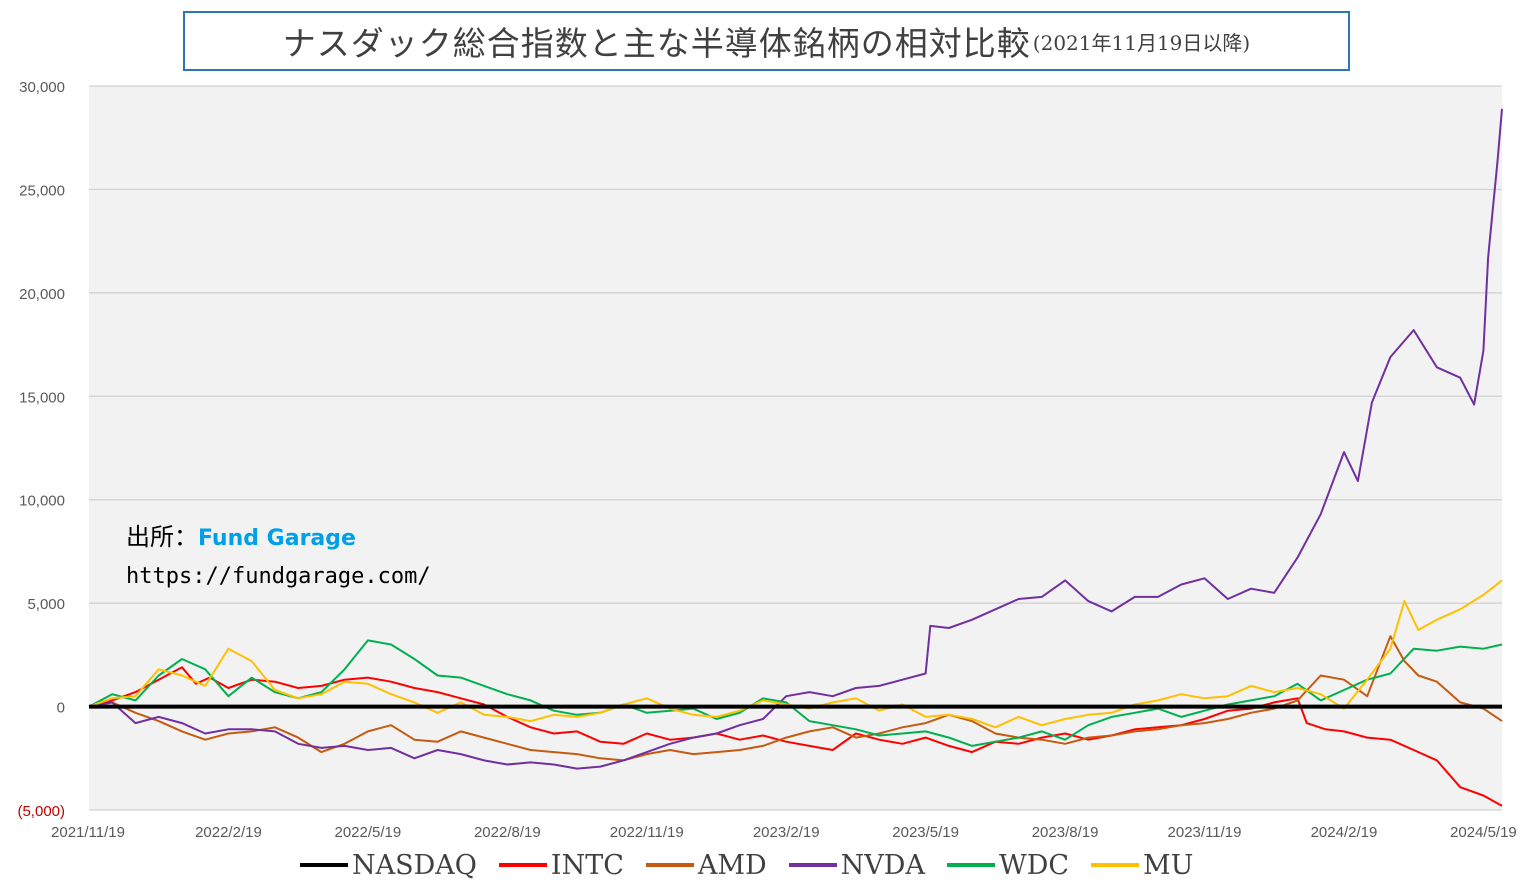 Image resolution: width=1538 pixels, height=888 pixels. What do you see at coordinates (42, 190) in the screenshot?
I see `y-tick-label: 25,000` at bounding box center [42, 190].